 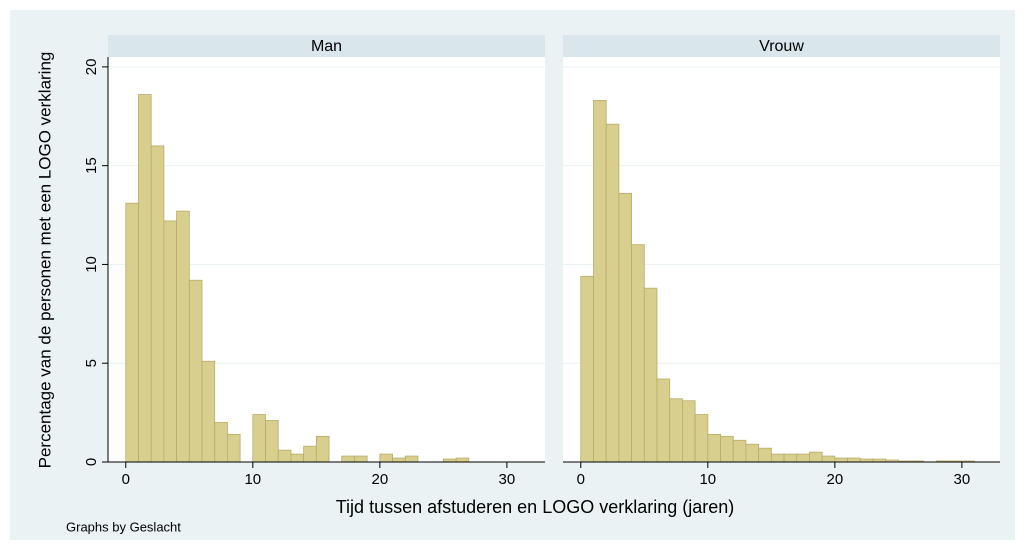 I want to click on panel-title: Man, so click(x=326, y=46).